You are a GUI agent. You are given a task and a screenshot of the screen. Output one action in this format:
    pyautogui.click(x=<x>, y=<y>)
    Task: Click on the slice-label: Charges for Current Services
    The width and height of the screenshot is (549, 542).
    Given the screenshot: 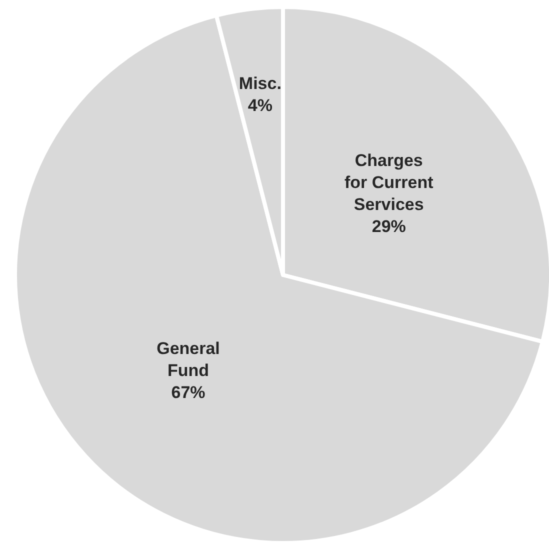 What is the action you would take?
    pyautogui.click(x=389, y=182)
    